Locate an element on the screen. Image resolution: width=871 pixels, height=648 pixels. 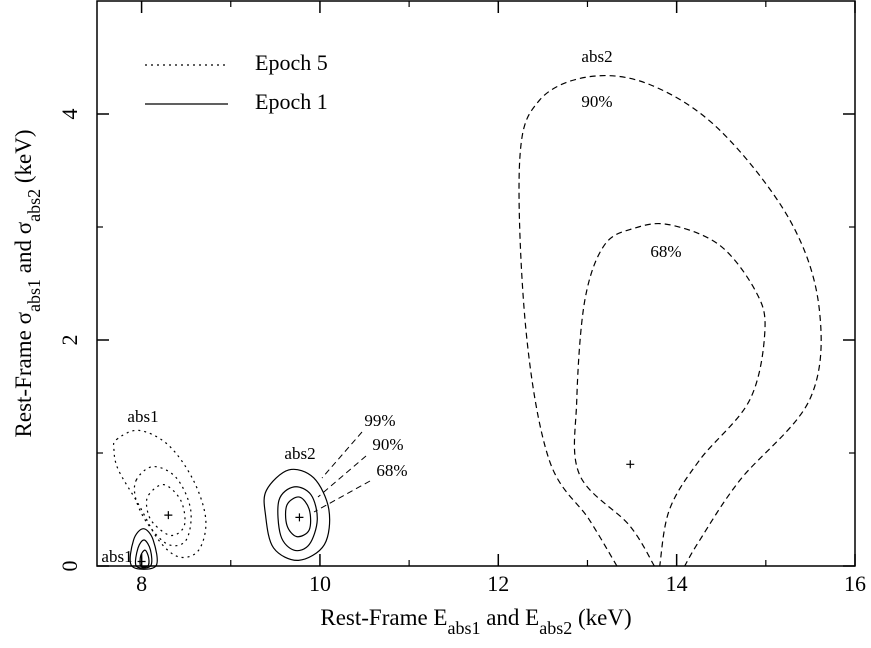
legend-label: Epoch 5 is located at coordinates (291, 62).